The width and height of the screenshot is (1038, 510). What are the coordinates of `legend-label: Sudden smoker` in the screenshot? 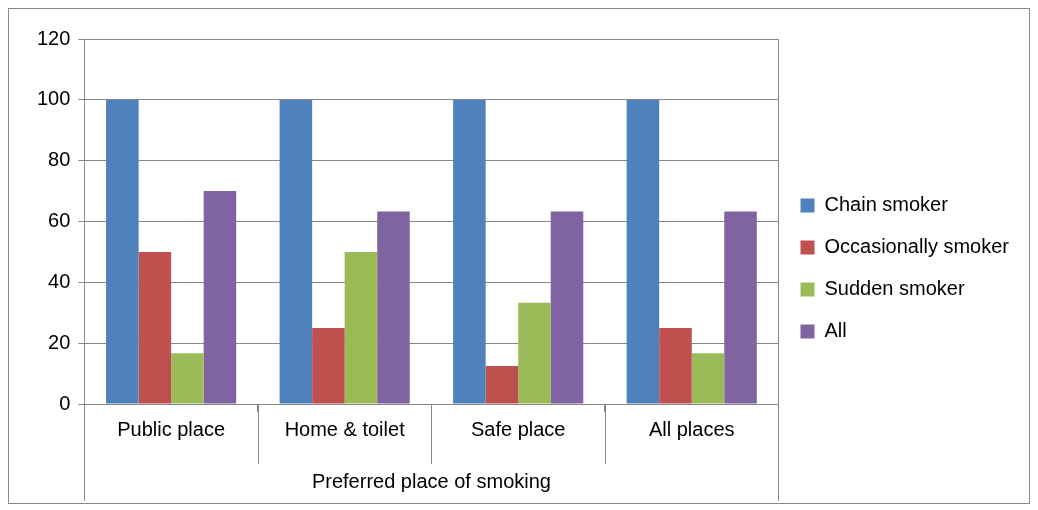 It's located at (894, 288).